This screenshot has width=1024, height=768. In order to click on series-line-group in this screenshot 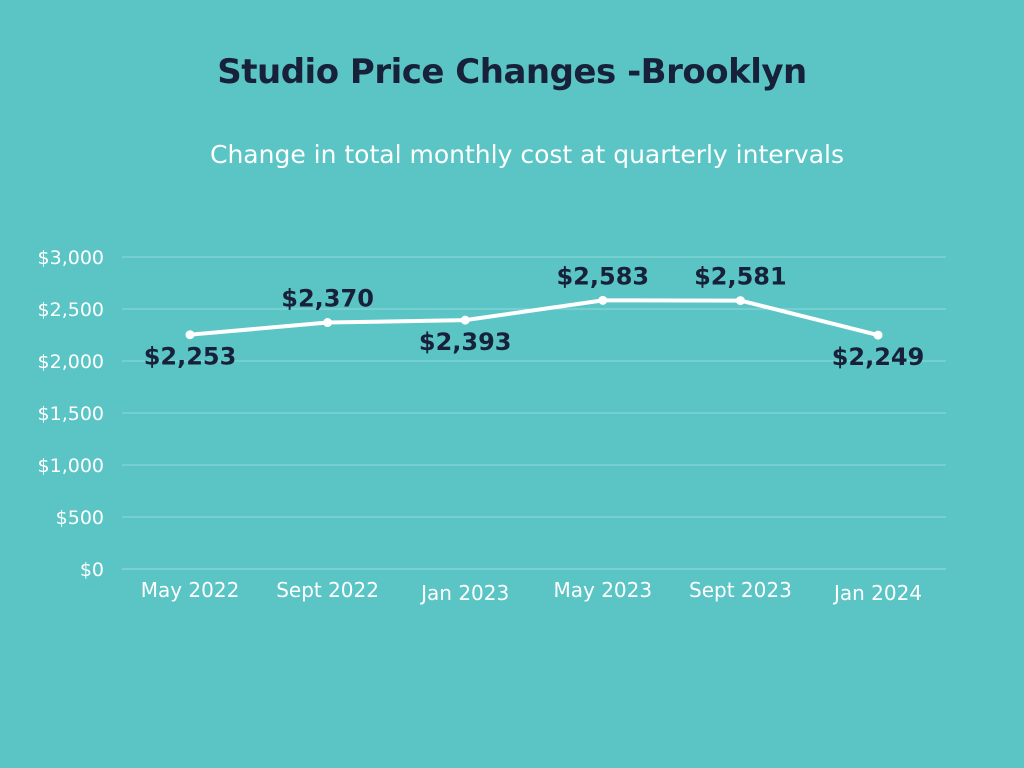, I will do `click(534, 318)`.